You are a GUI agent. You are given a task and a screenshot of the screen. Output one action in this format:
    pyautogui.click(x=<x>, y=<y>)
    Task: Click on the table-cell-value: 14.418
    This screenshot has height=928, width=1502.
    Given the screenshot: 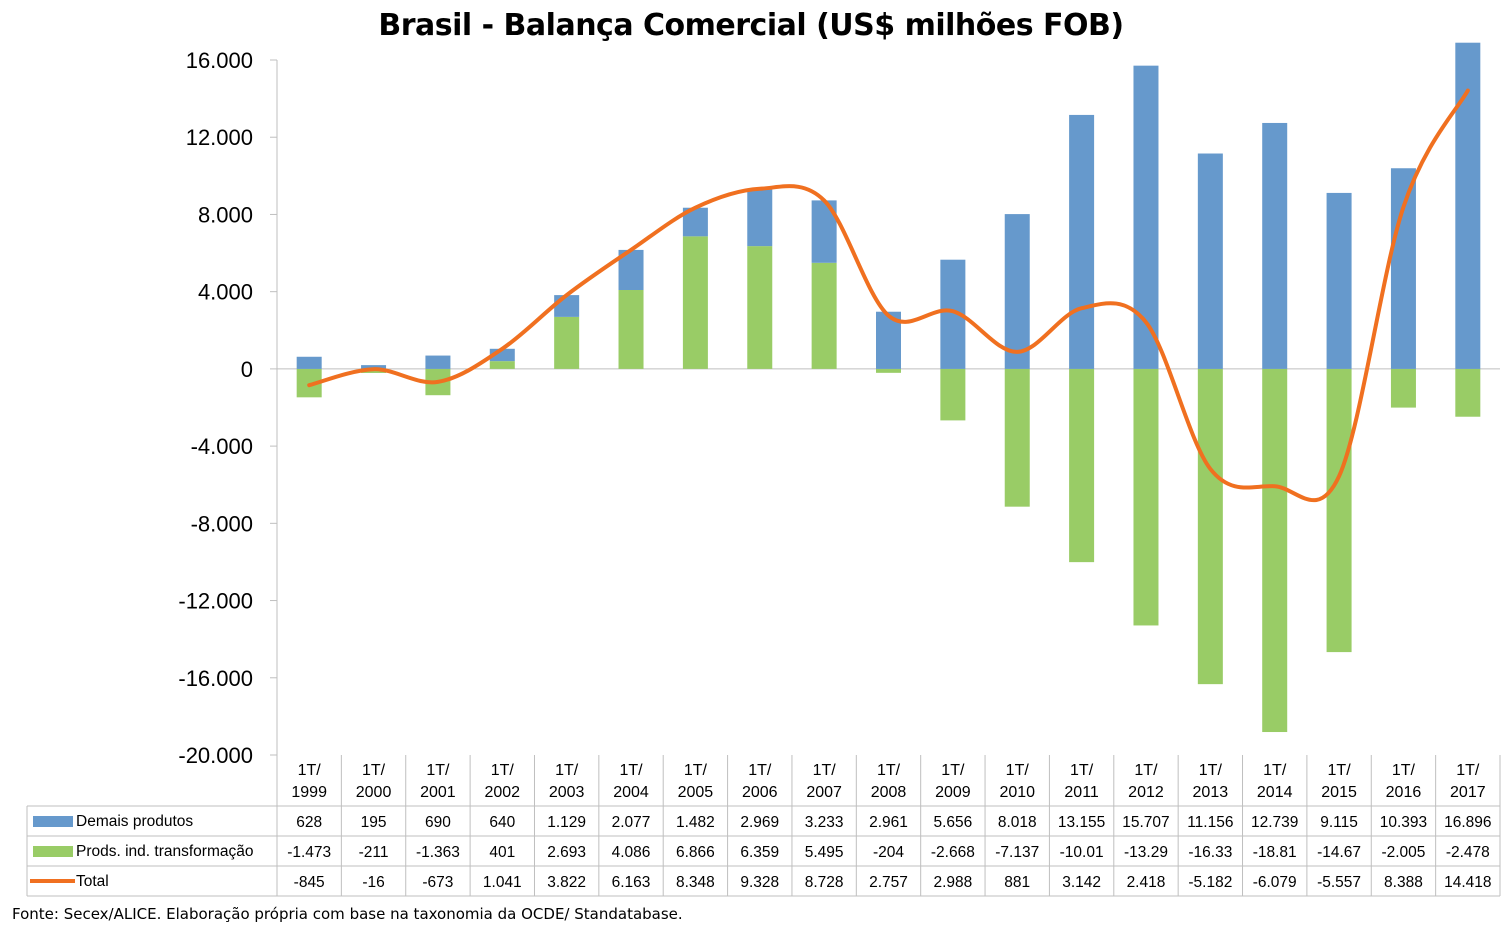 What is the action you would take?
    pyautogui.click(x=1467, y=882)
    